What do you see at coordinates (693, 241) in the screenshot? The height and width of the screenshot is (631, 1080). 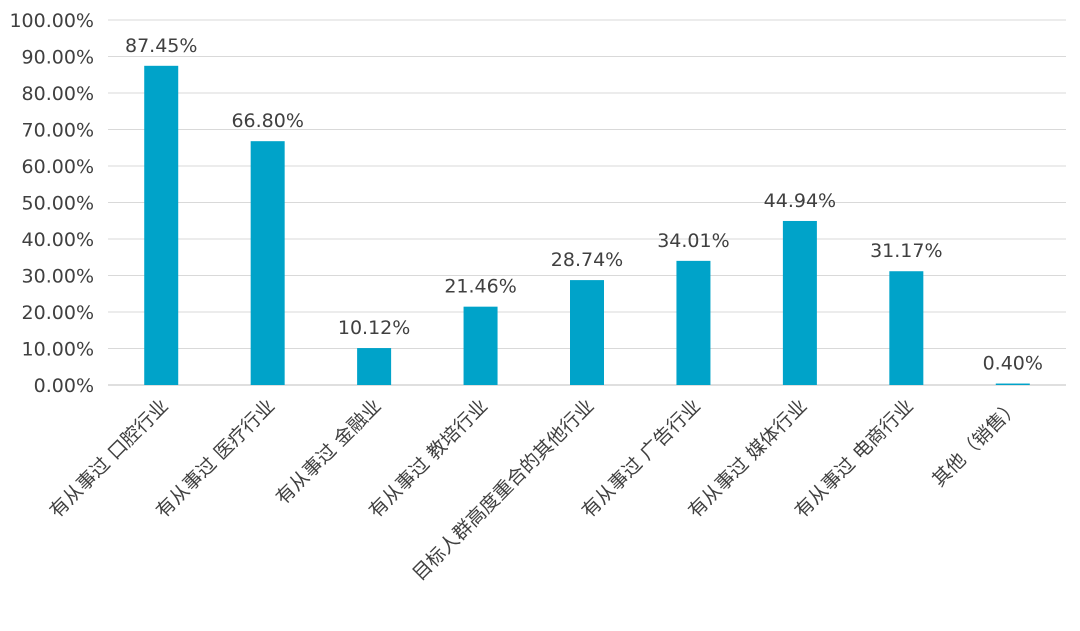 I see `data-label: 34.01%` at bounding box center [693, 241].